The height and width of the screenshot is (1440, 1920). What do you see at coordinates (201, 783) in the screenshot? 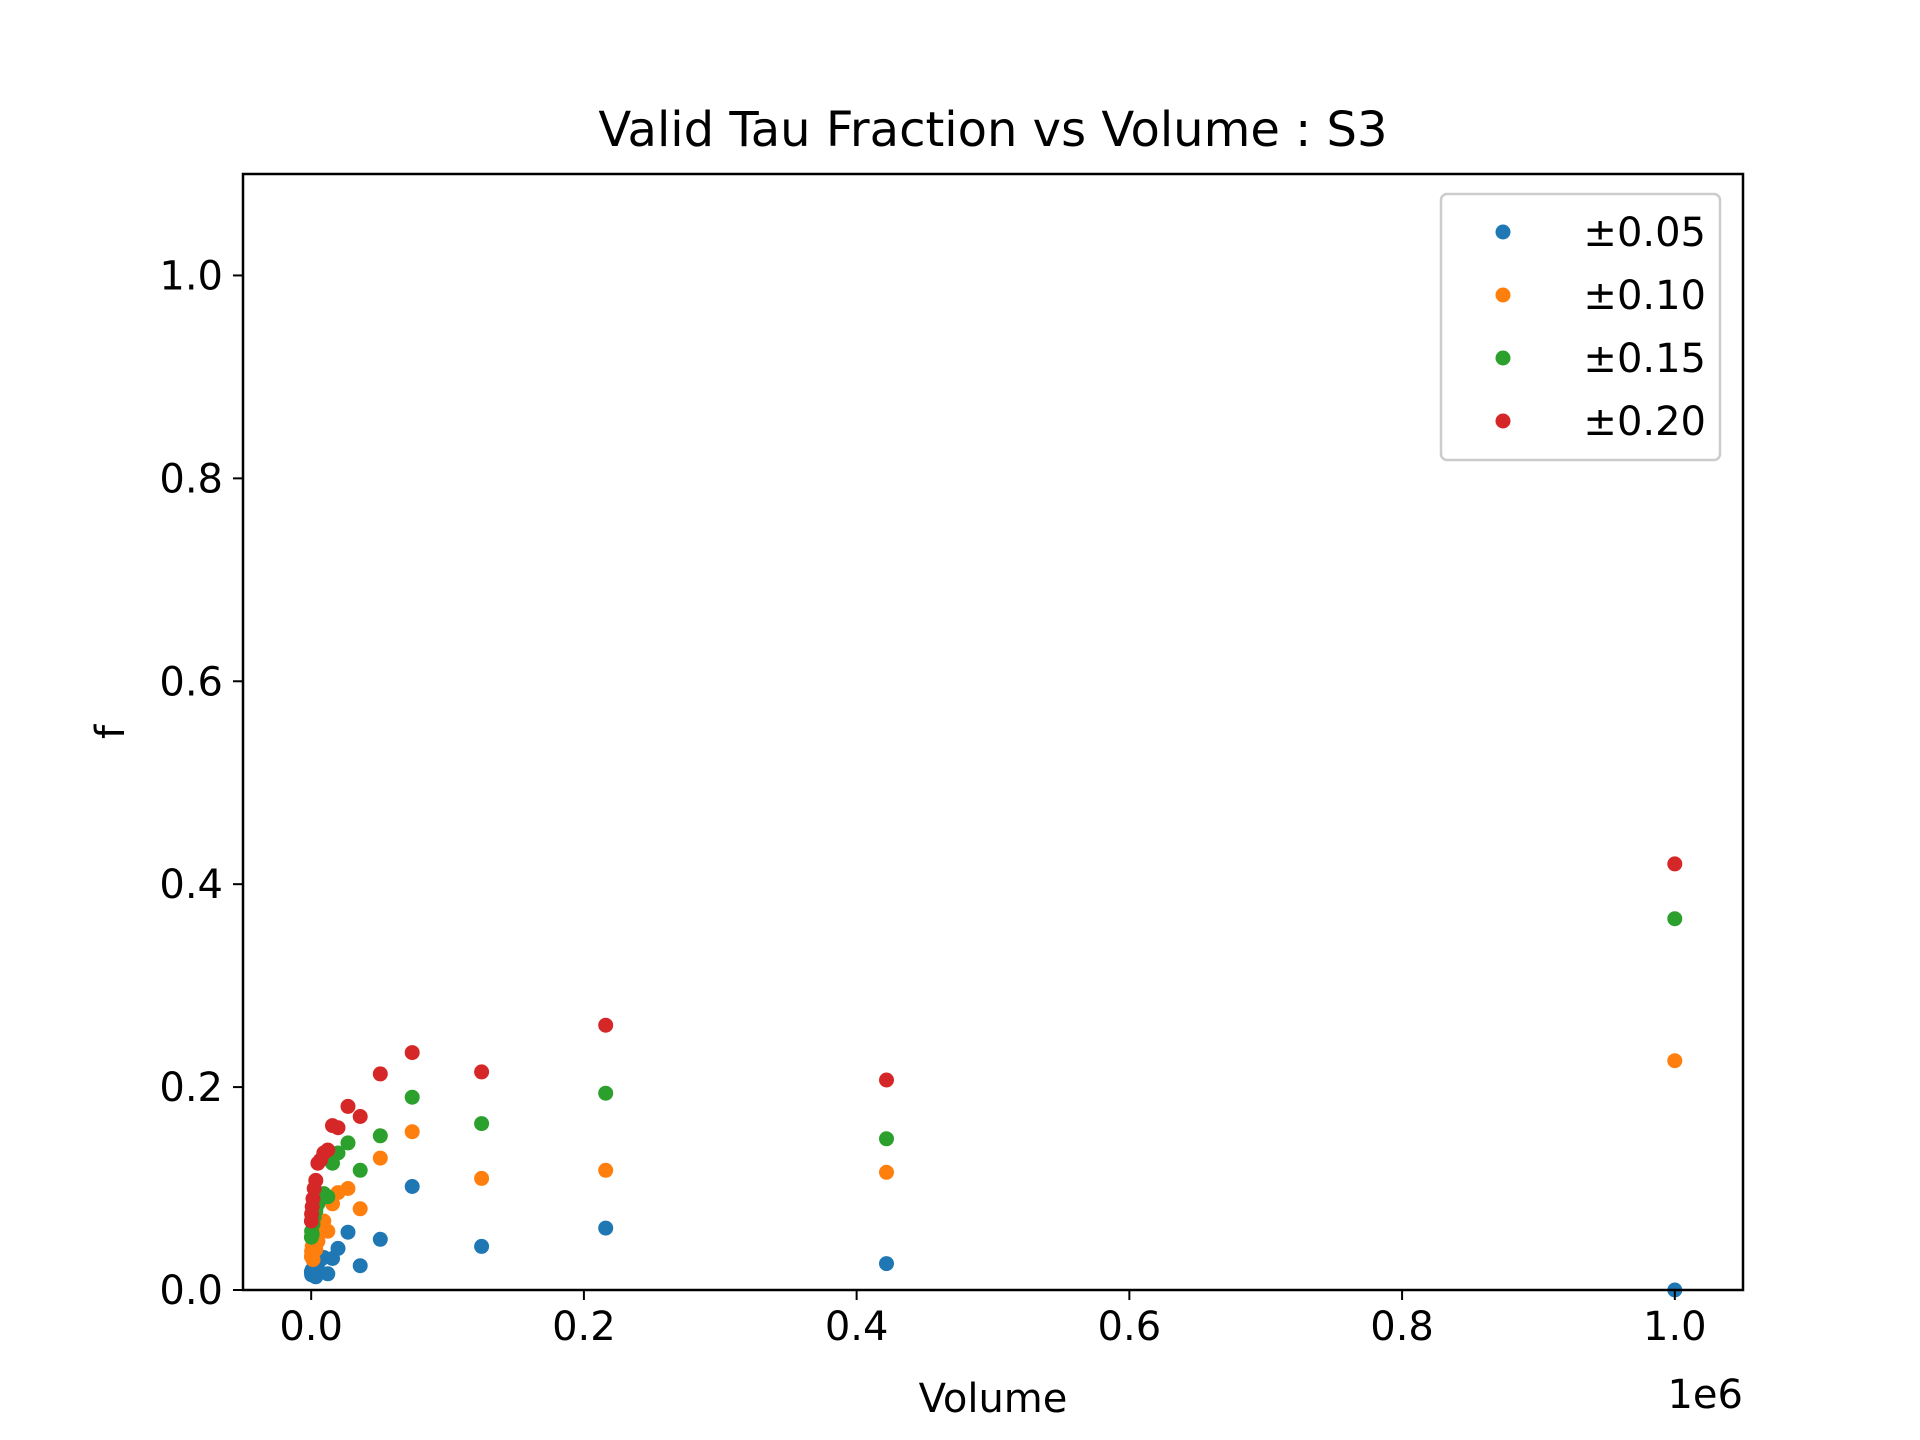
I see `y-axis: 0.0 0.2 0.4 0.6 0.8 1.0` at bounding box center [201, 783].